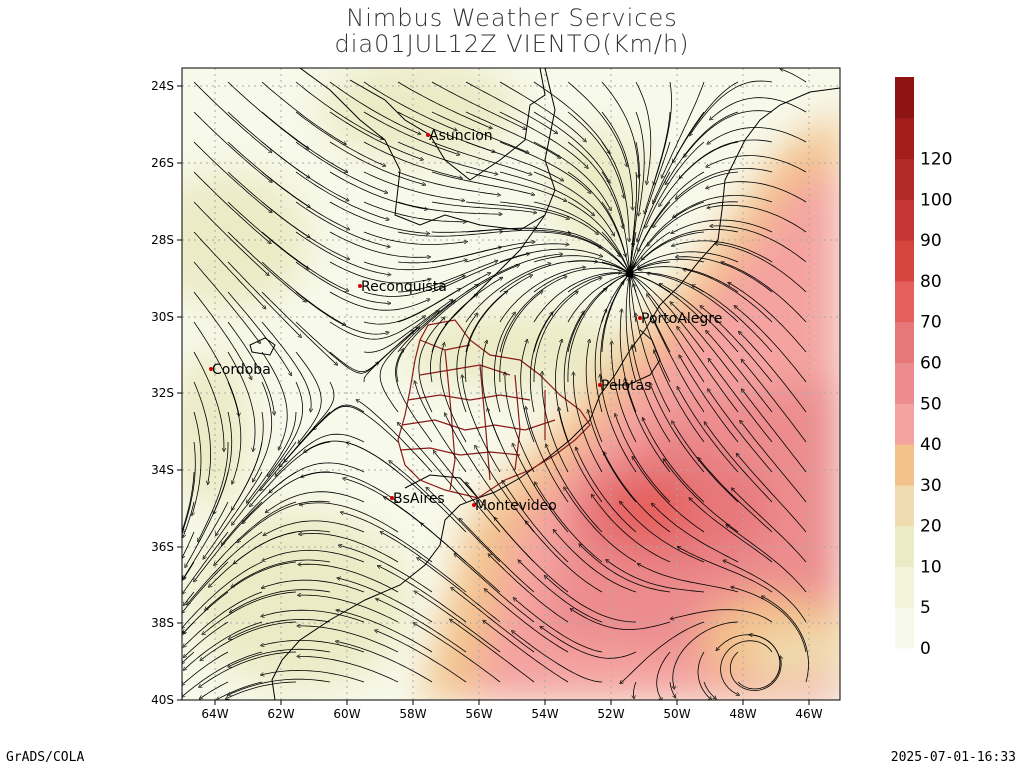  I want to click on colorbar-label: 90, so click(931, 241).